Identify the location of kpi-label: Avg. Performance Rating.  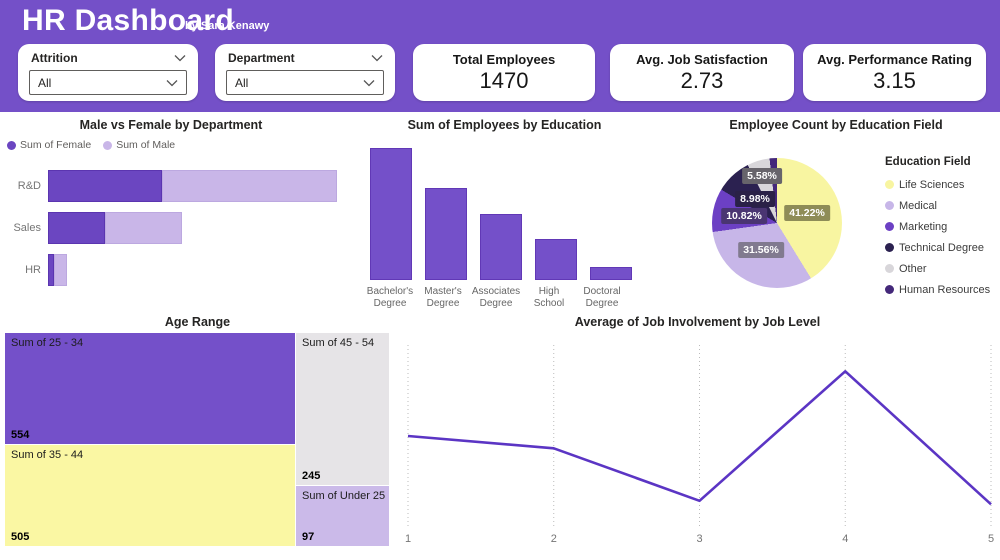
(894, 59).